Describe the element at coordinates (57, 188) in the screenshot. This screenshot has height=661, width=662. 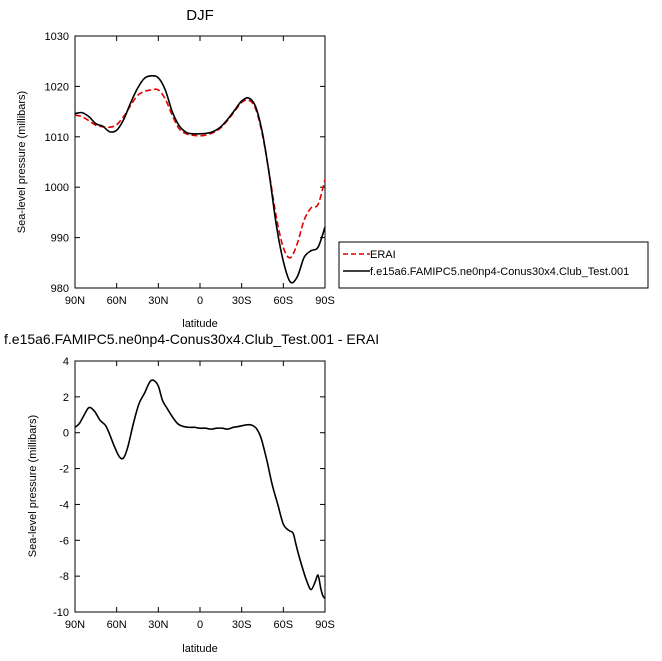
I see `y-tick-label: 1000` at that location.